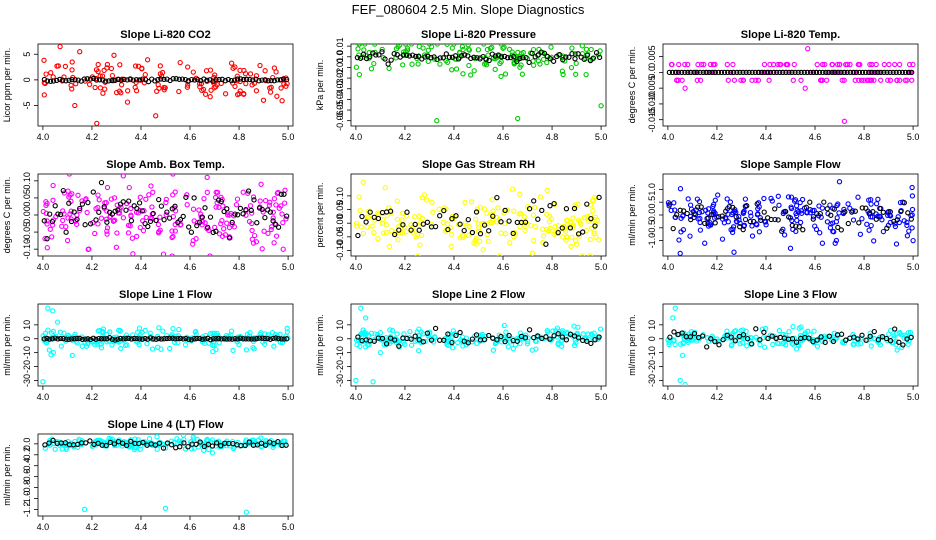 Image resolution: width=936 pixels, height=540 pixels. I want to click on x-tick-label: 4.6, so click(503, 267).